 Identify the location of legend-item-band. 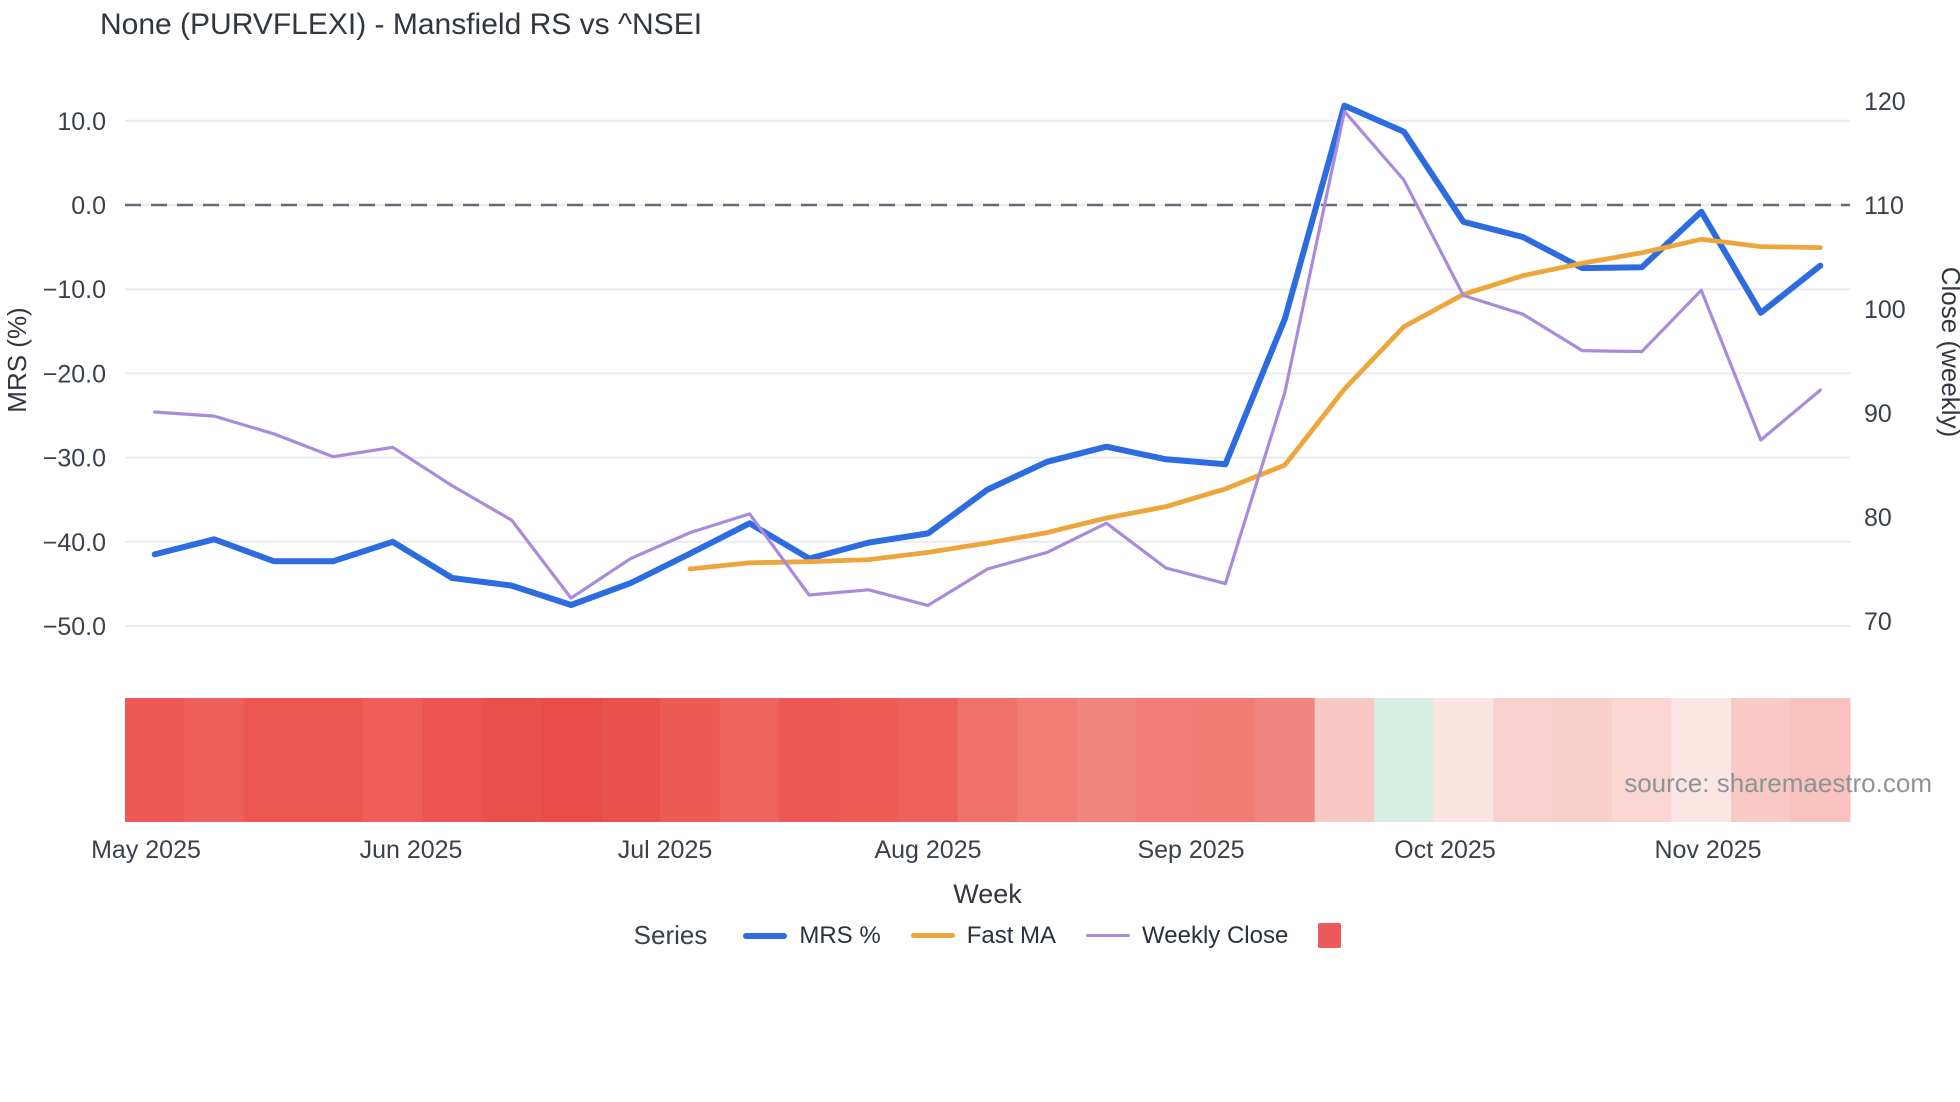
(1330, 935).